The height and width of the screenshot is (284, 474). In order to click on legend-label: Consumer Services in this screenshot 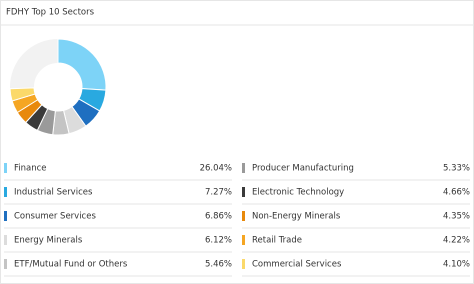, I will do `click(55, 217)`.